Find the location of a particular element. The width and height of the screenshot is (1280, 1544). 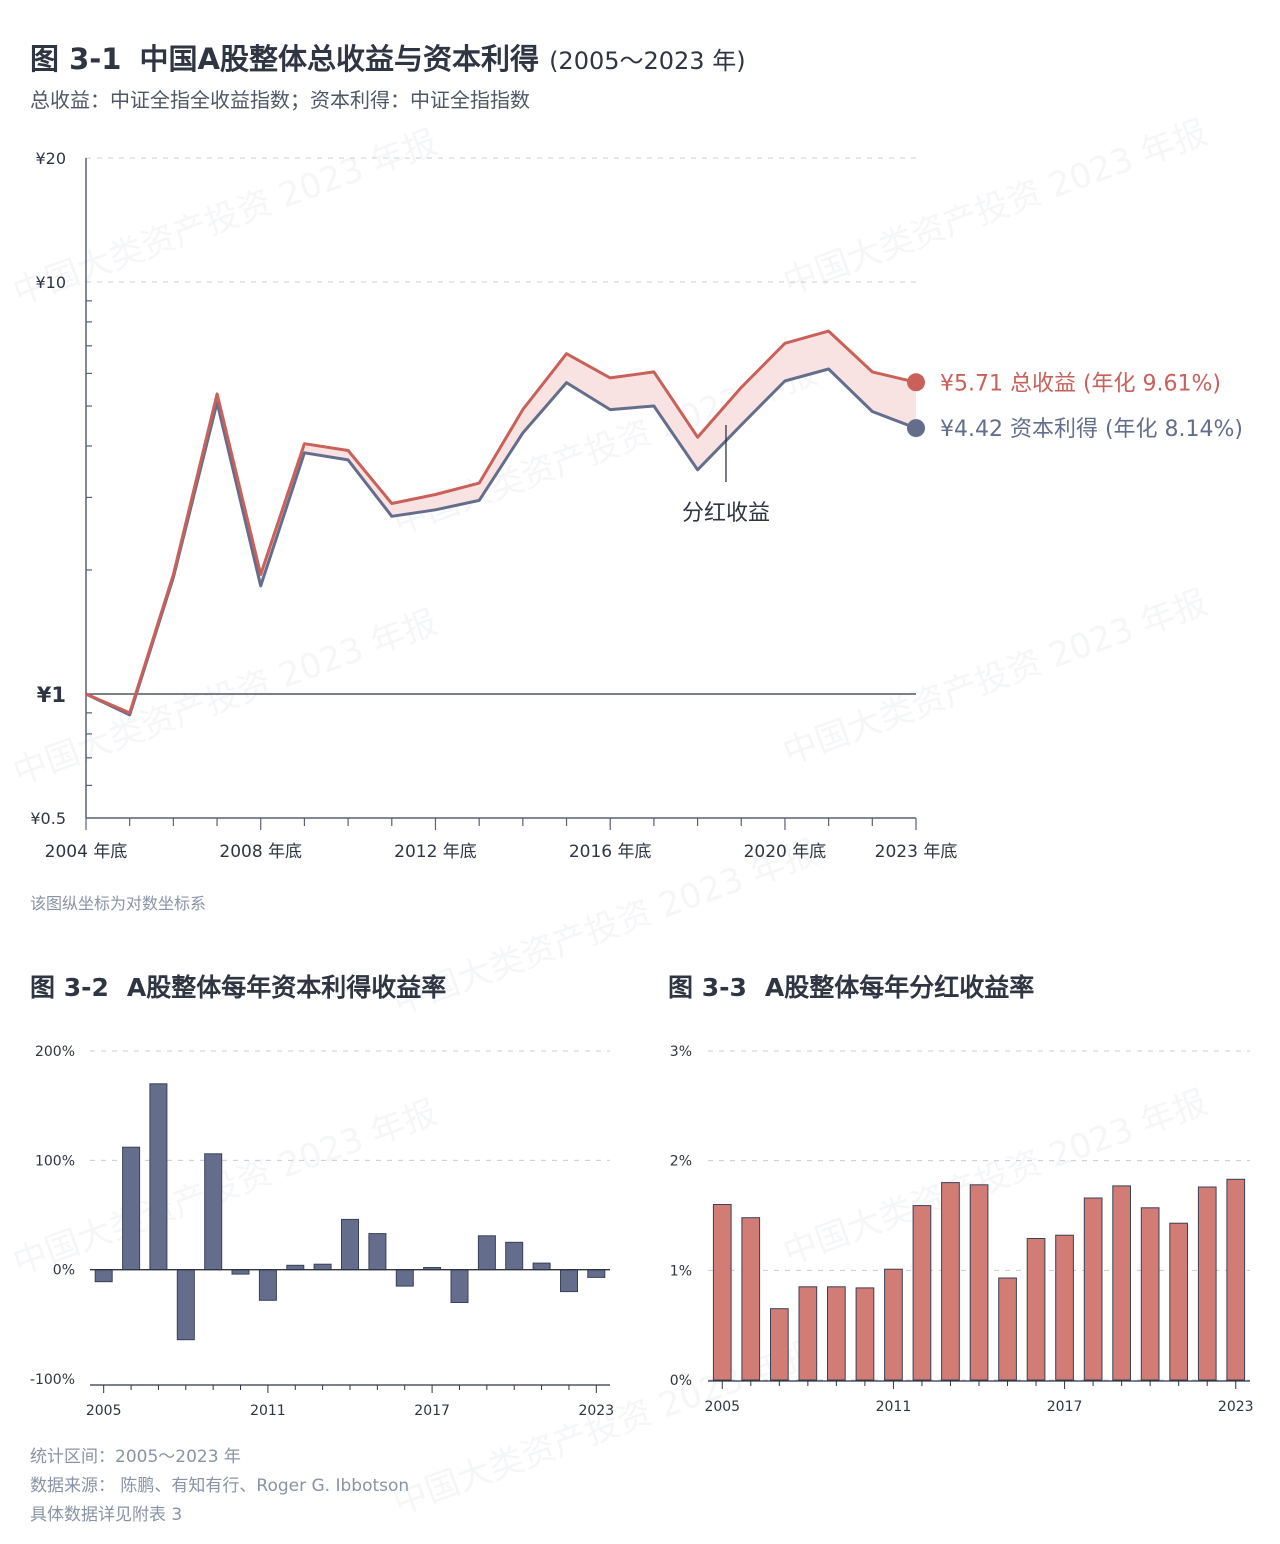

y-tick-label: 2% is located at coordinates (681, 1162).